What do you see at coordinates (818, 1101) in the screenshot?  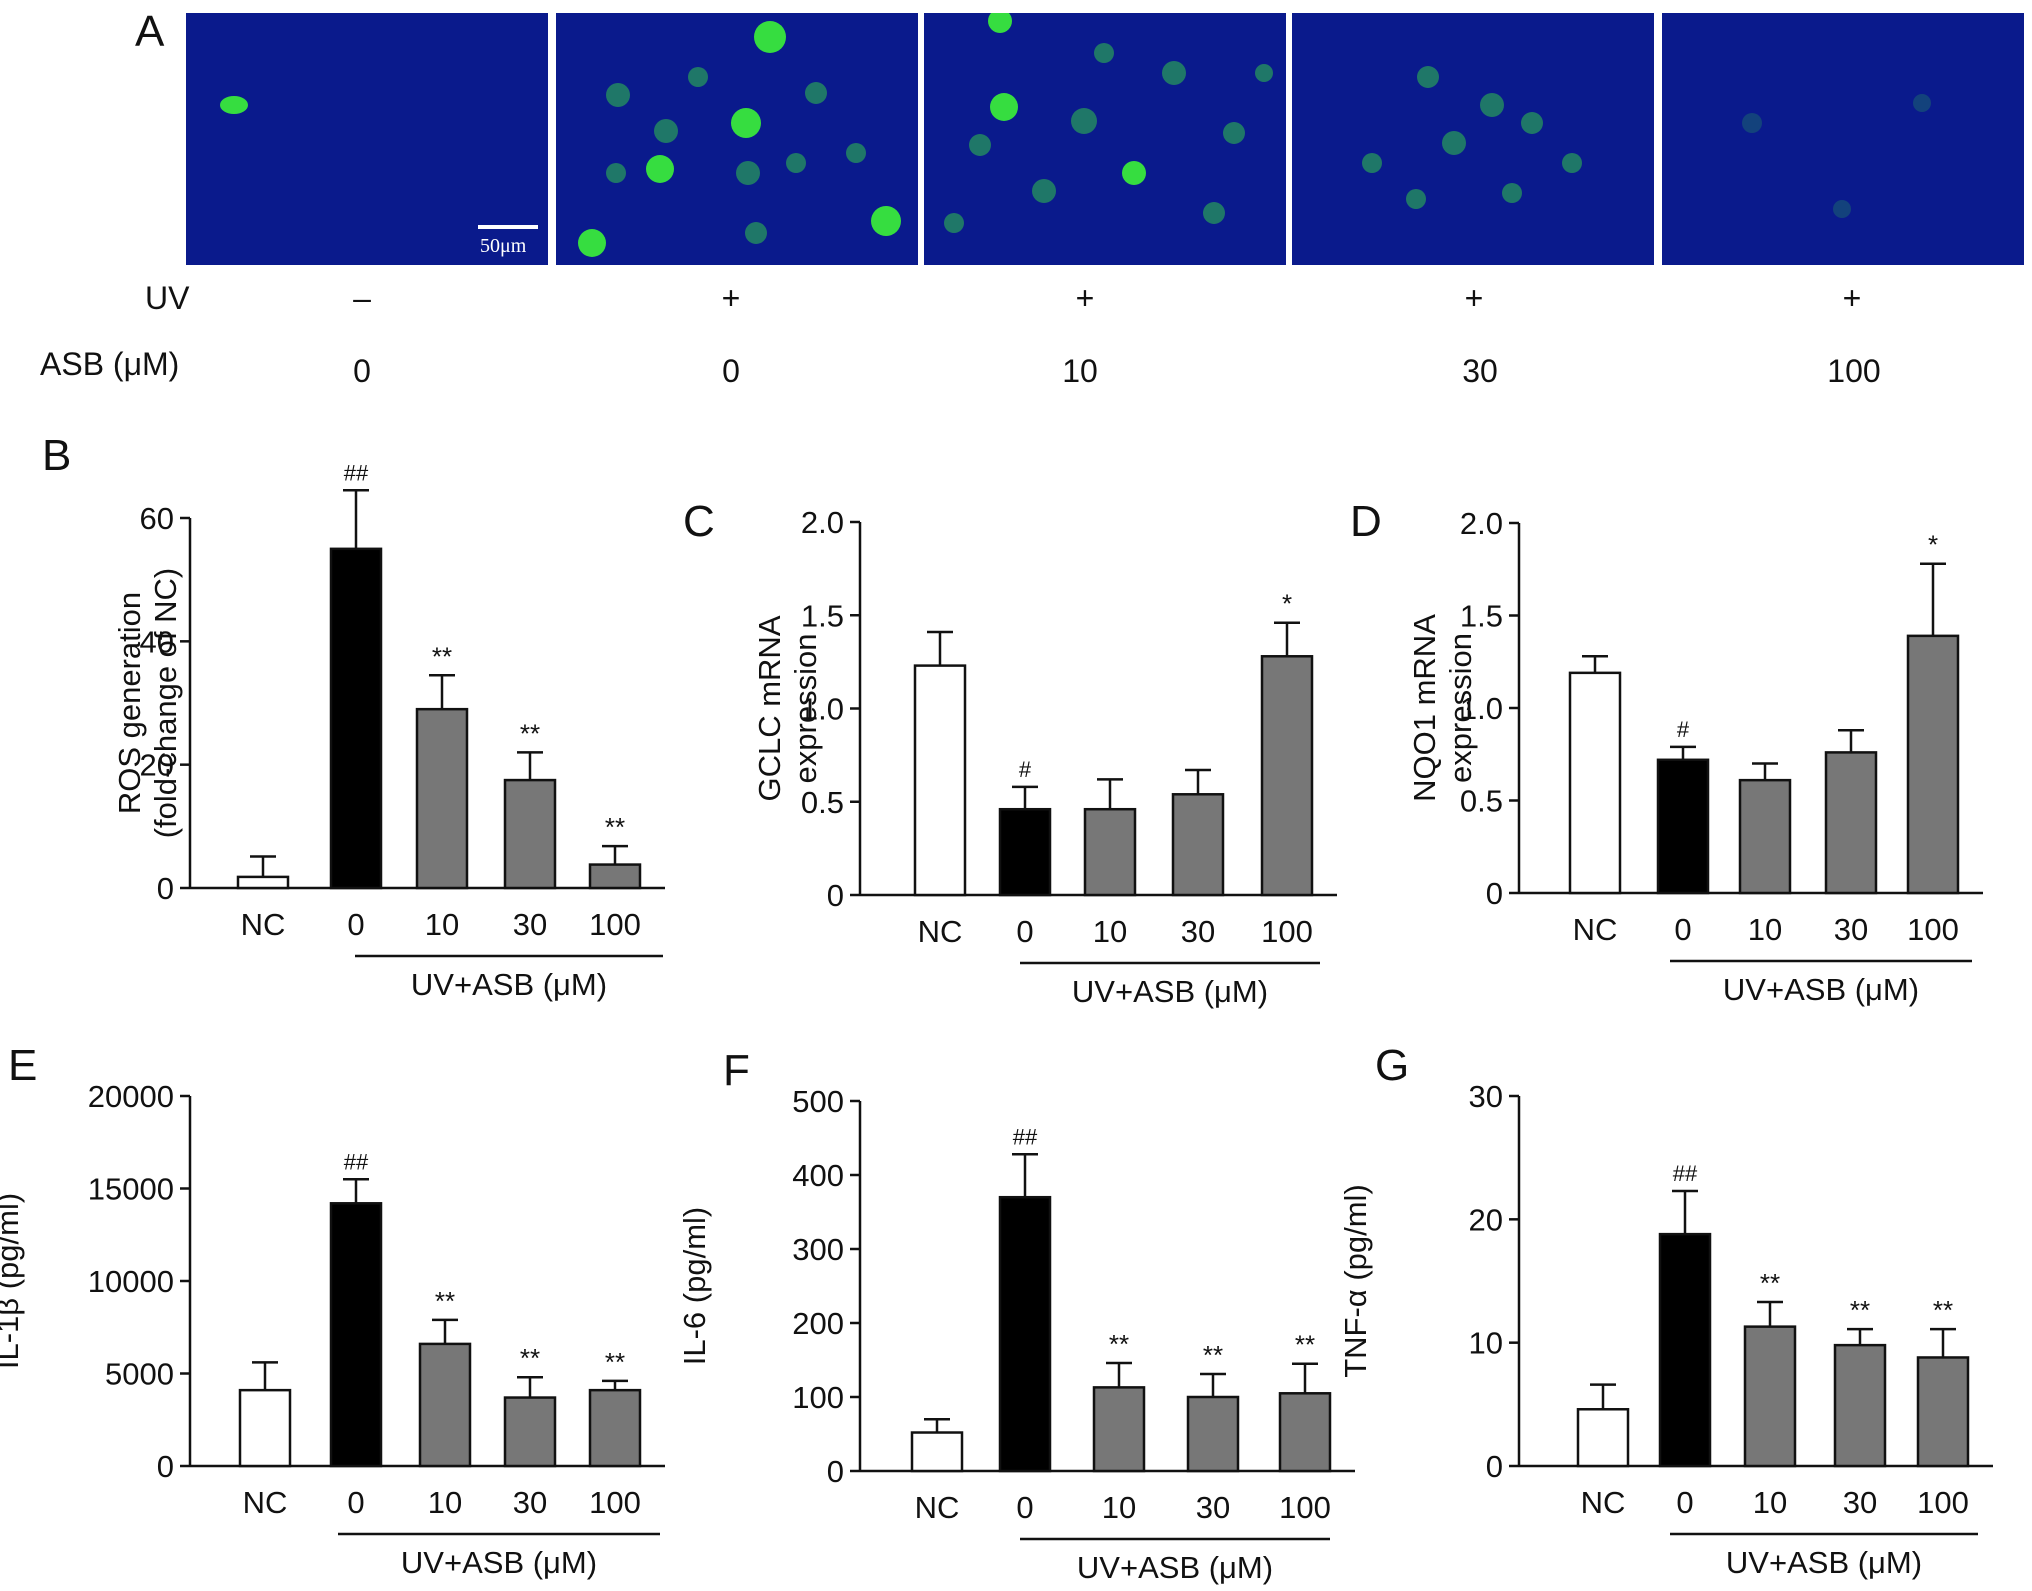 I see `y-tick-label-f-5: 500` at bounding box center [818, 1101].